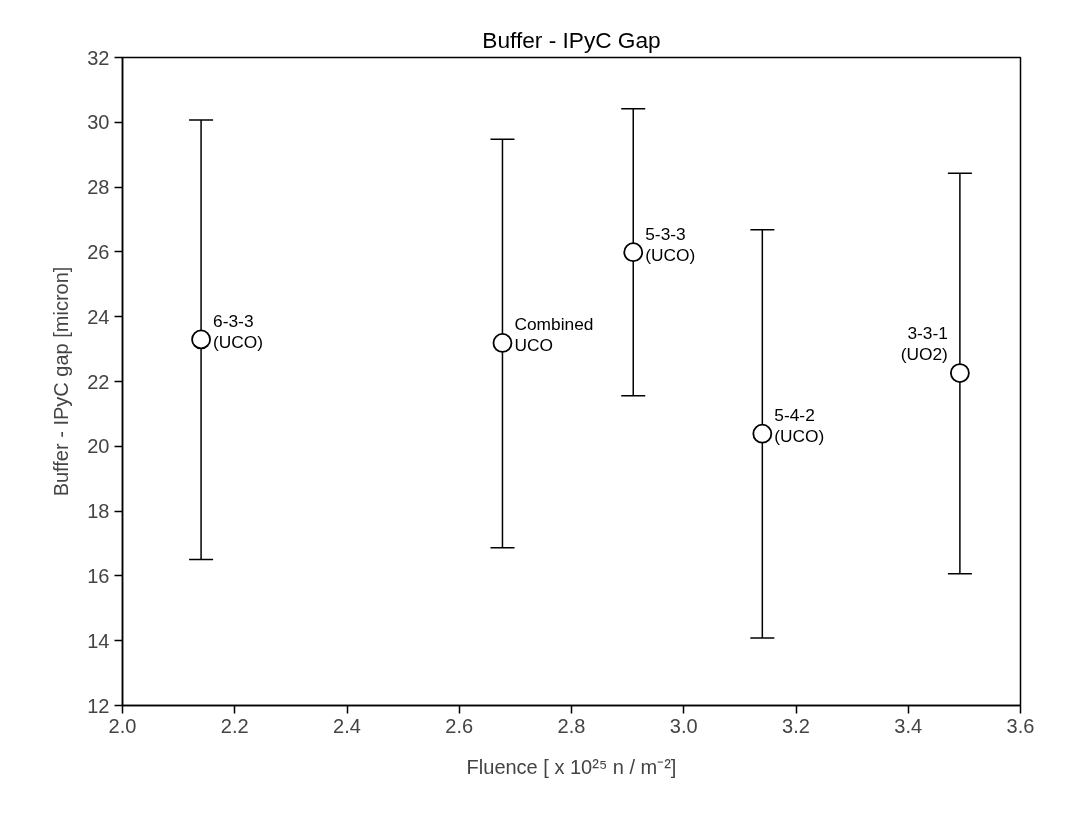  What do you see at coordinates (571, 766) in the screenshot?
I see `x-axis-title: Fluence [ x 10²⁵ n / m⁻²]` at bounding box center [571, 766].